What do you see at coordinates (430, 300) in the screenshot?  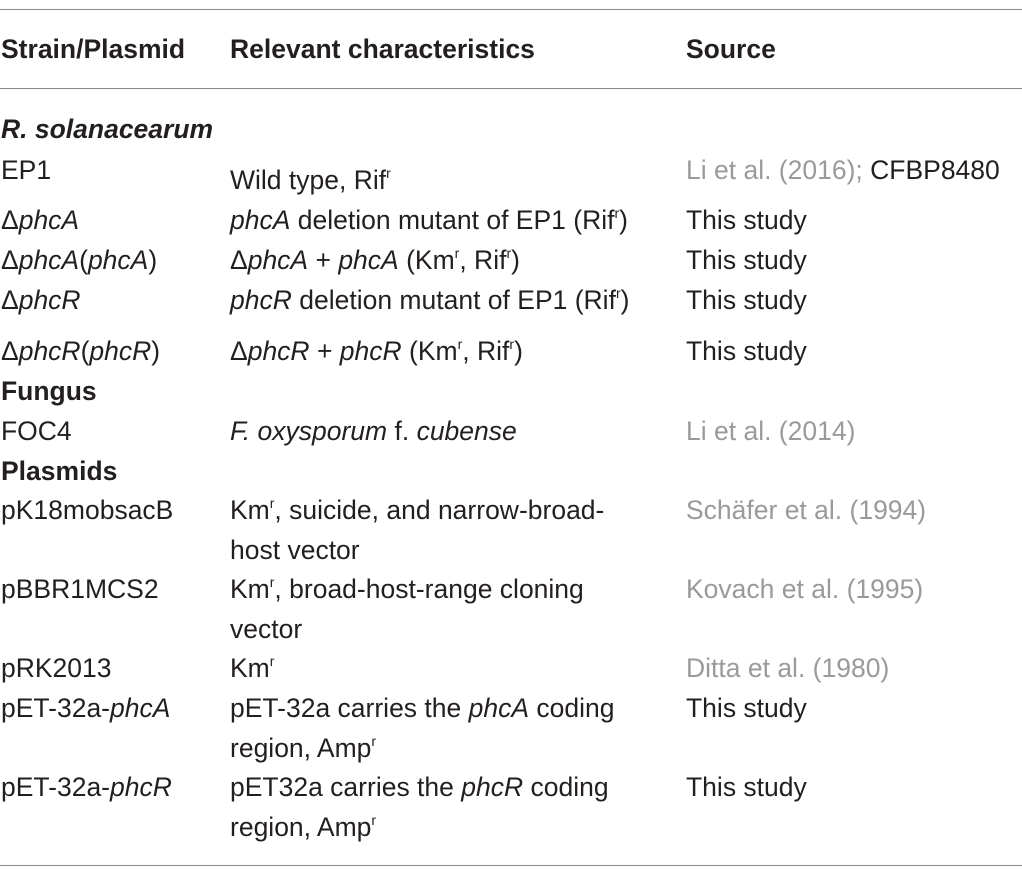 I see `table-row-phcr-characteristics: phcR deletion mutant of EP1 (Rifr)` at bounding box center [430, 300].